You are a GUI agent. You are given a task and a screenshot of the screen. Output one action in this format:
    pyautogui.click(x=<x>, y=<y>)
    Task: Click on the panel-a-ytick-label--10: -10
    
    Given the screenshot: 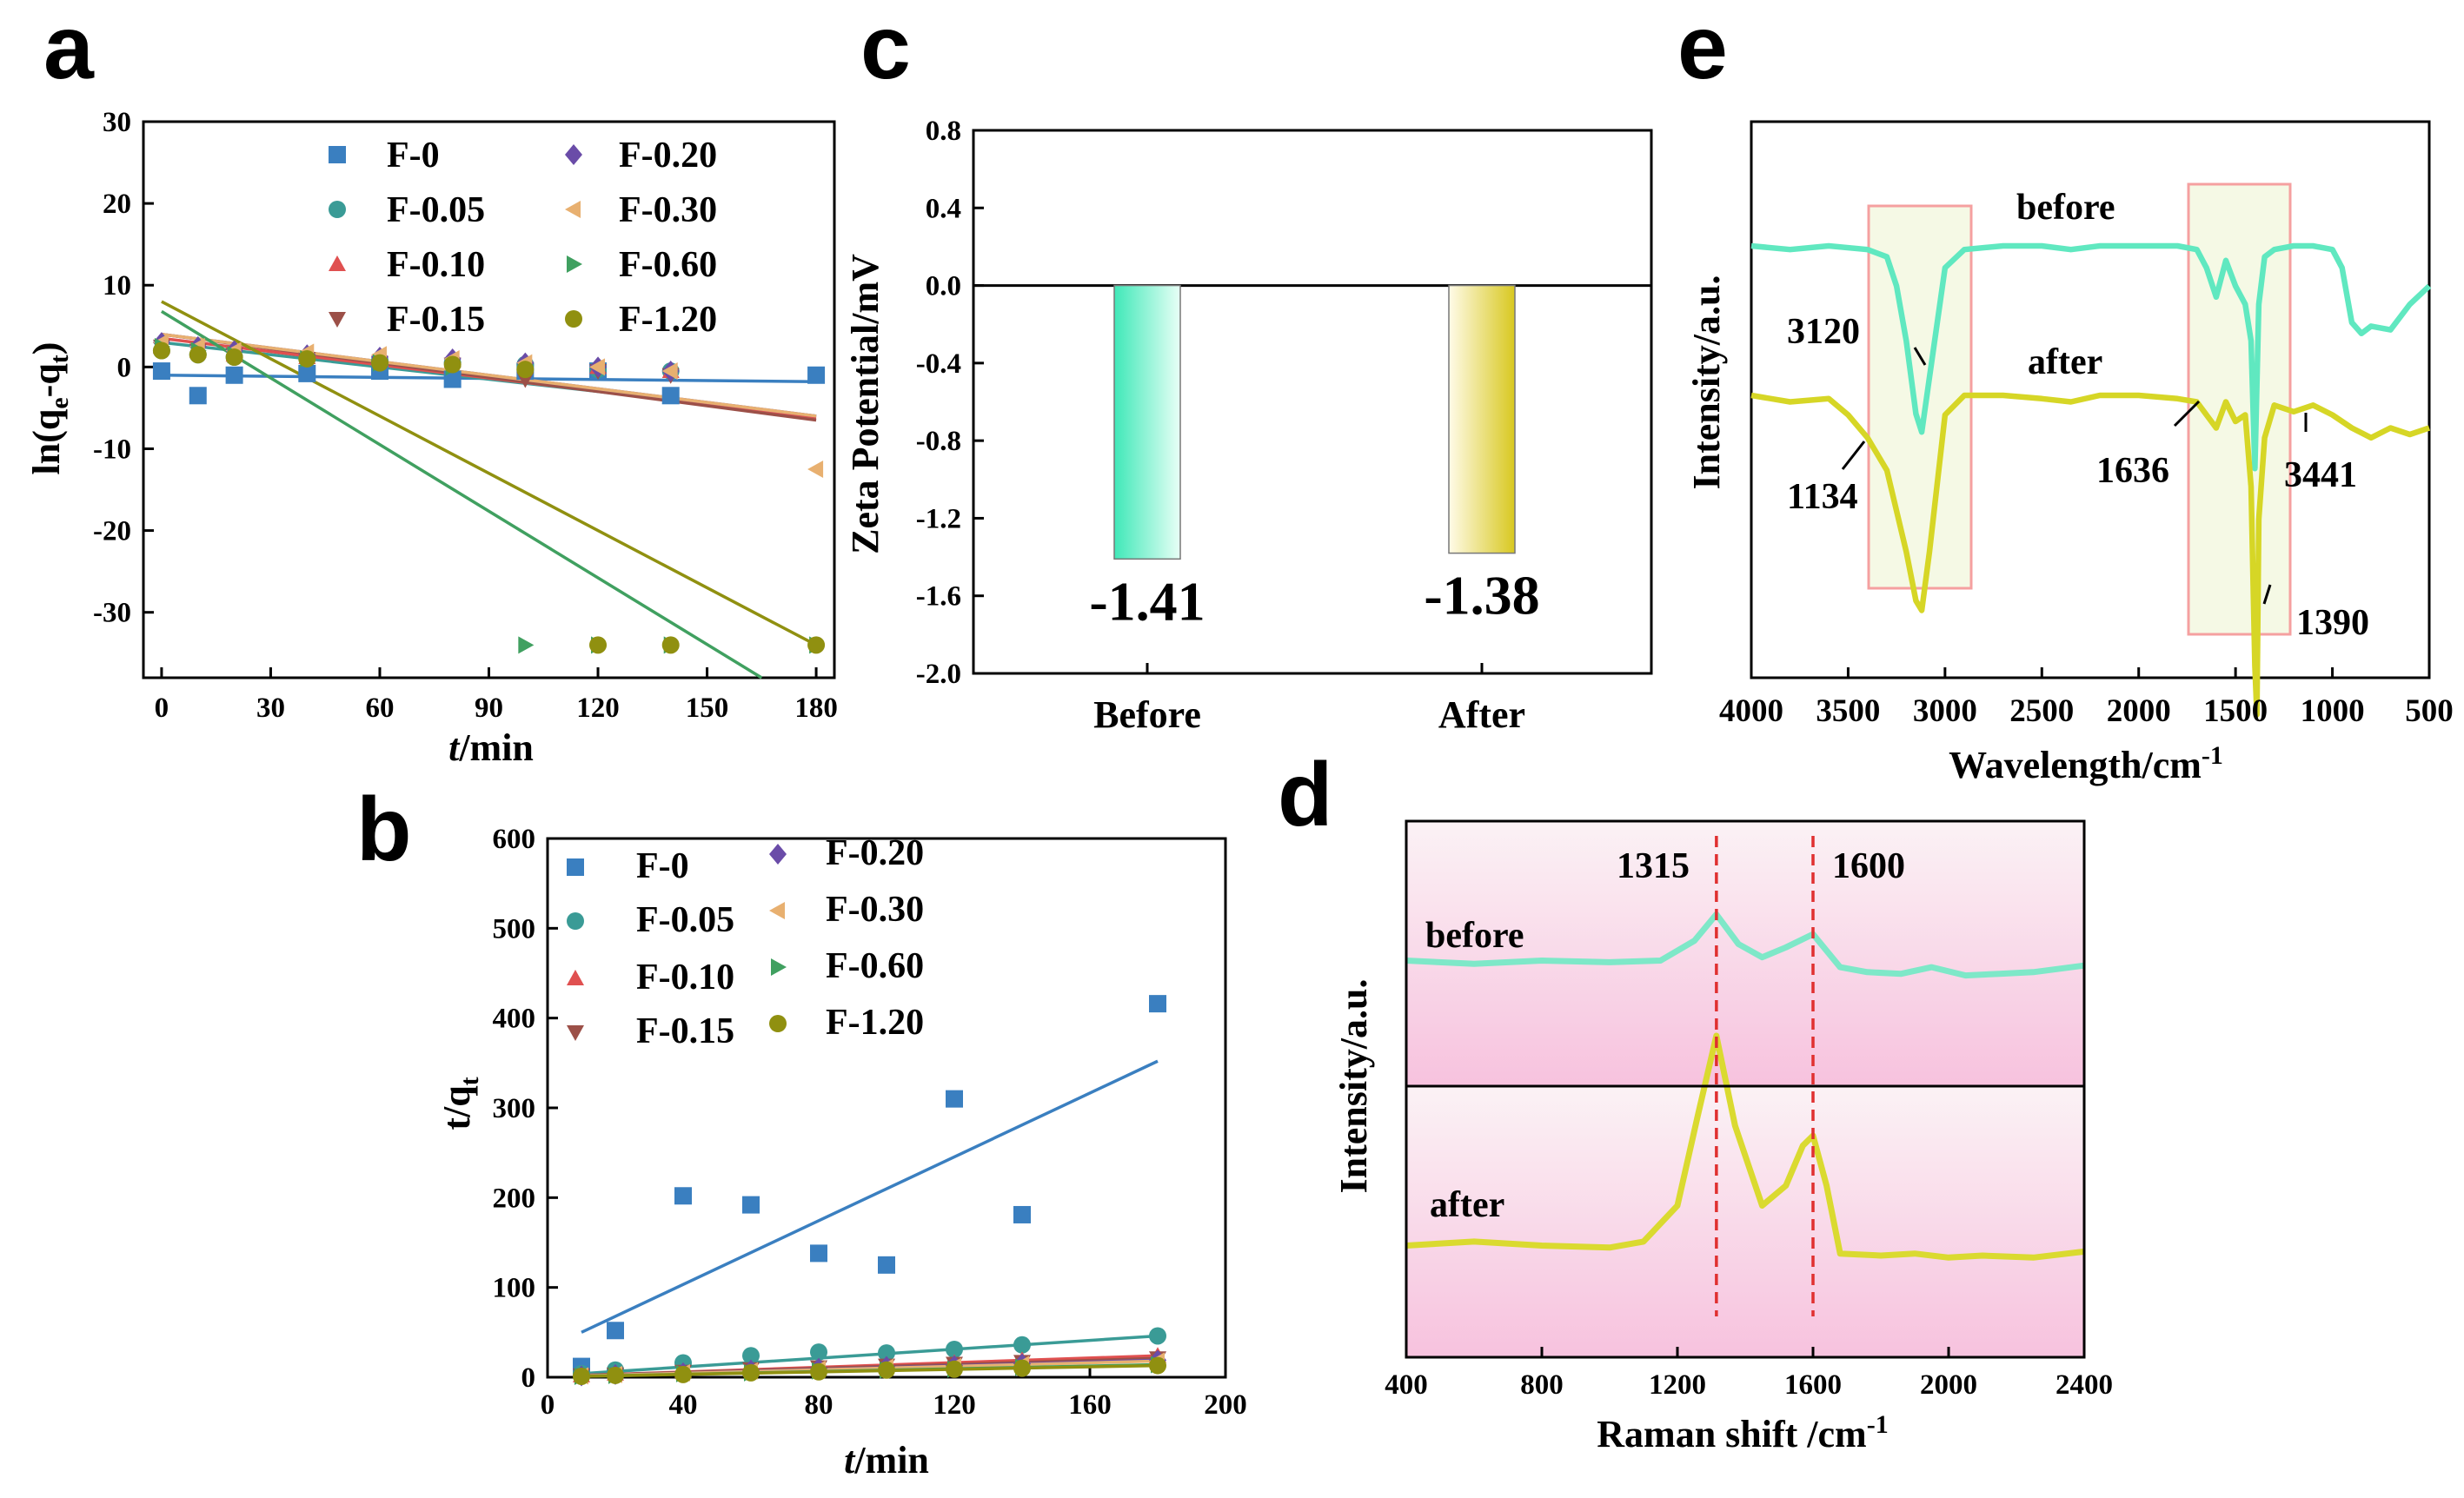 What is the action you would take?
    pyautogui.click(x=112, y=449)
    